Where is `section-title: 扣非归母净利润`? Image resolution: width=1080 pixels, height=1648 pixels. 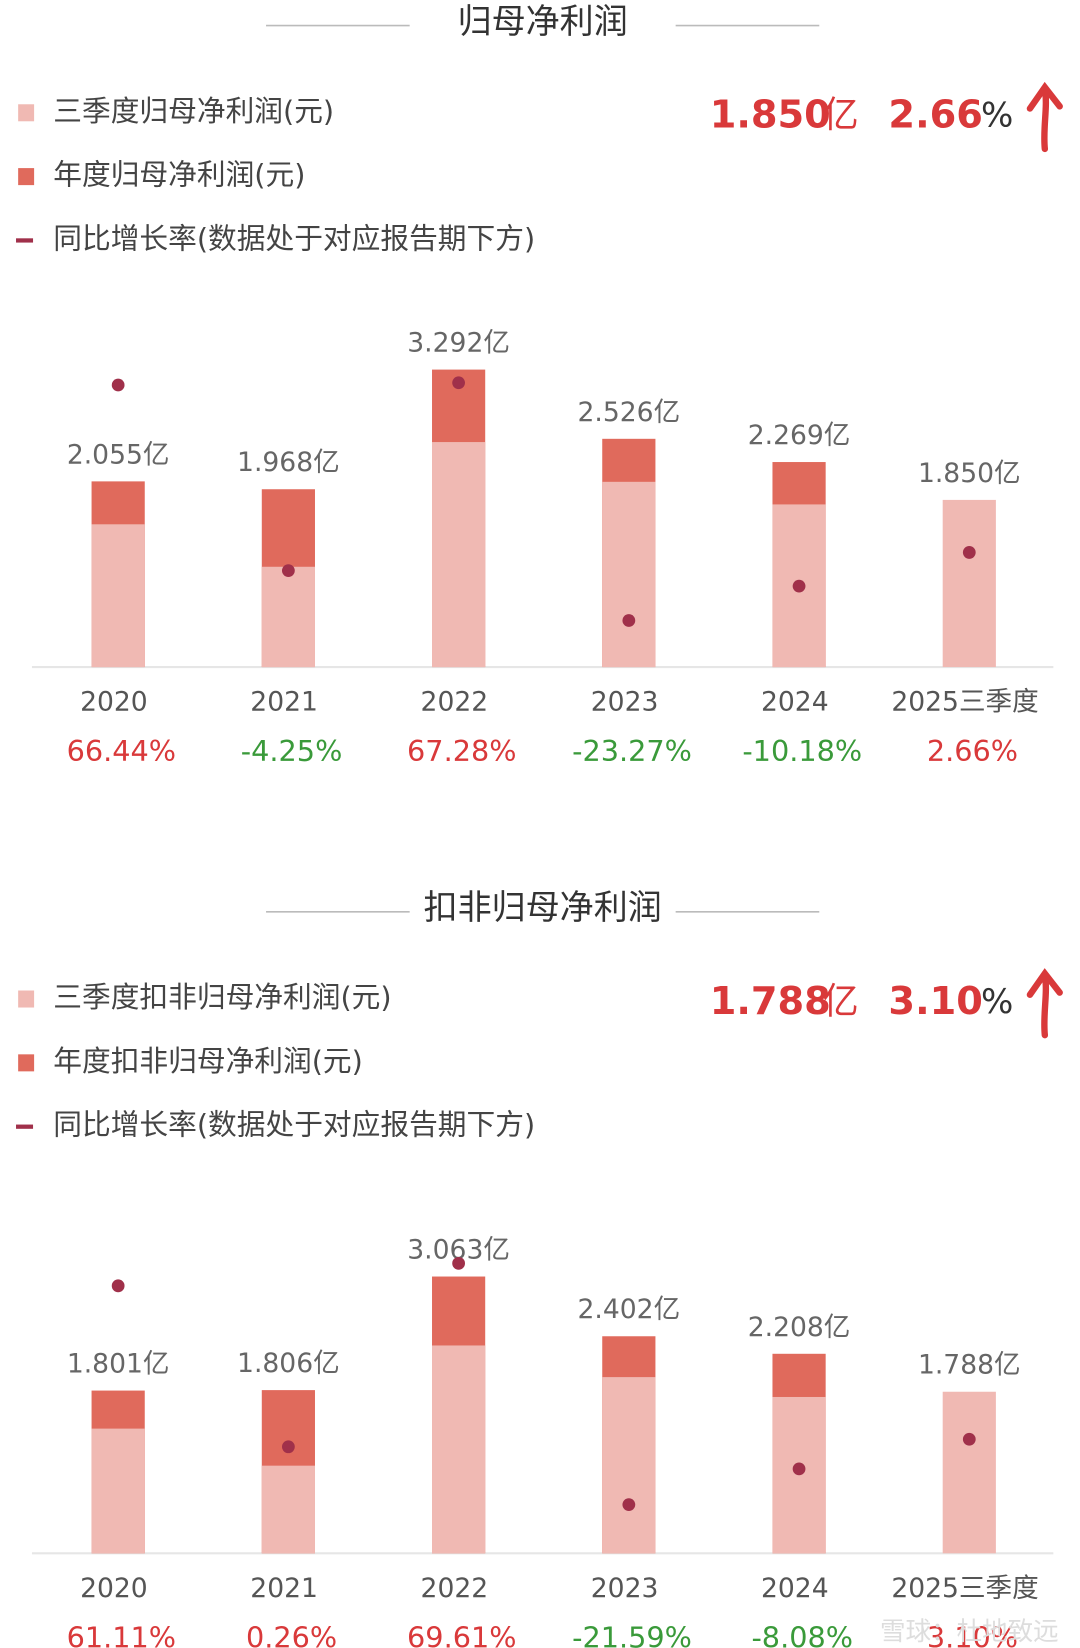
section-title: 扣非归母净利润 is located at coordinates (543, 908).